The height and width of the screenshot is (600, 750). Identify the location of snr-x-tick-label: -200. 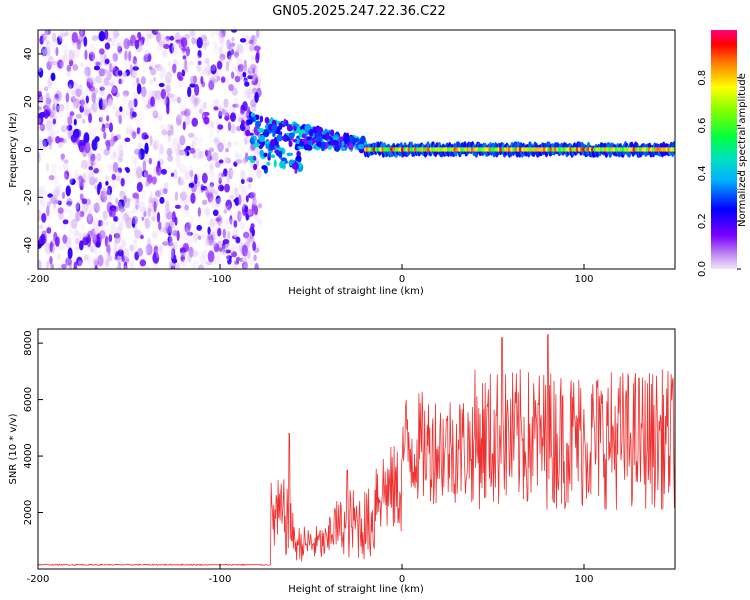
(38, 579).